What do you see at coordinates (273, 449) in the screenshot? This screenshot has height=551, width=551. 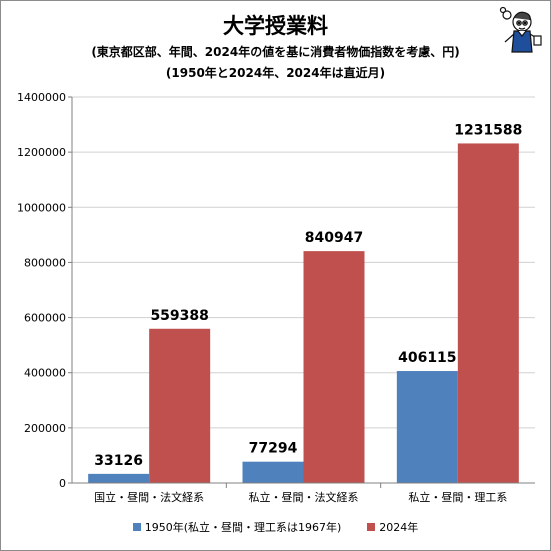 I see `data-label: 77294` at bounding box center [273, 449].